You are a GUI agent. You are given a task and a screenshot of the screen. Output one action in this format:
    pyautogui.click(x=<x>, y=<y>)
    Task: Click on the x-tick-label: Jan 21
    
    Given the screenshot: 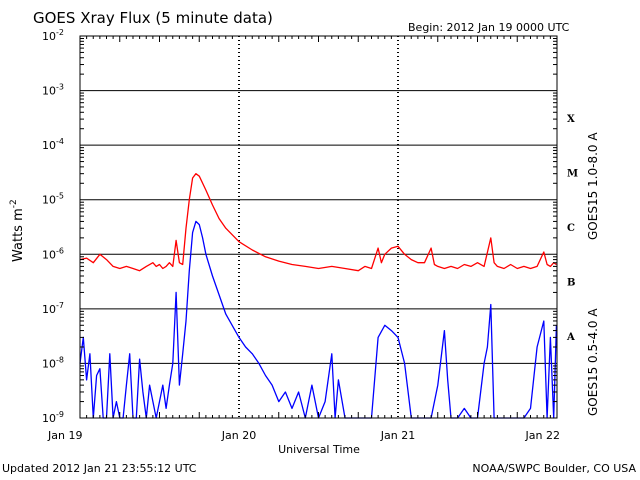 What is the action you would take?
    pyautogui.click(x=397, y=435)
    